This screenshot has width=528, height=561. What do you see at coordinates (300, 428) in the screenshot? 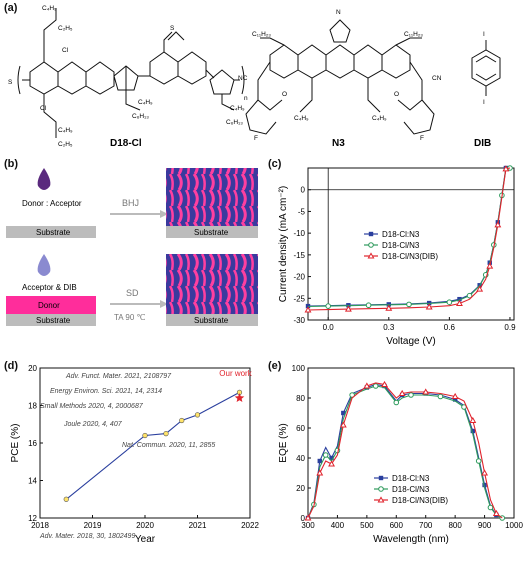
I see `y-tick-label: 60` at bounding box center [300, 428].